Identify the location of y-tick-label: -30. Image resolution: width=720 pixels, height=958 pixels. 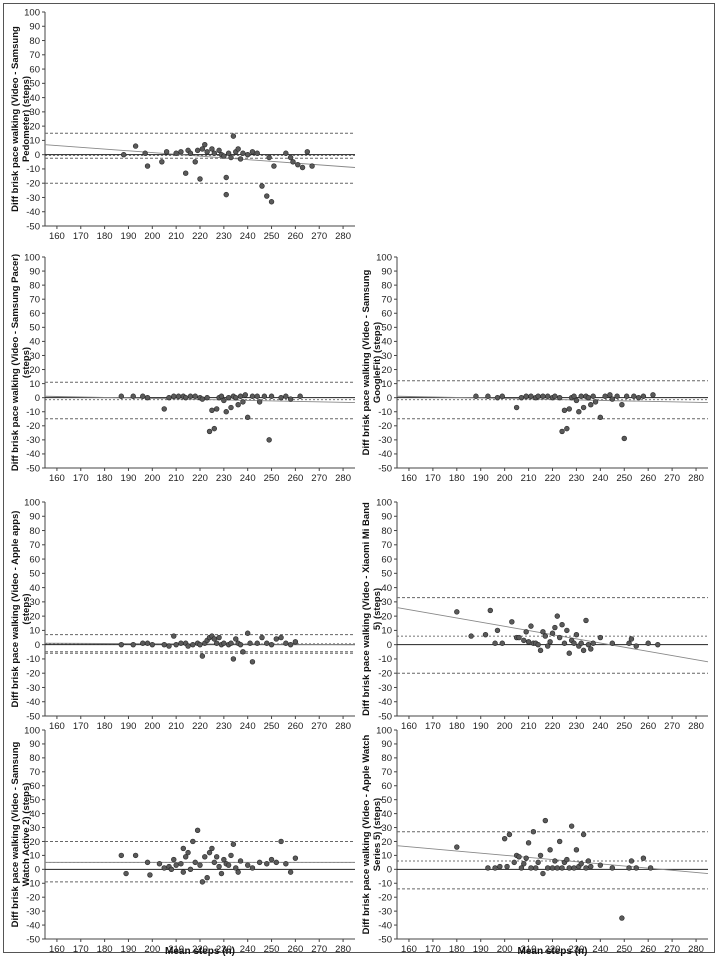
(385, 440).